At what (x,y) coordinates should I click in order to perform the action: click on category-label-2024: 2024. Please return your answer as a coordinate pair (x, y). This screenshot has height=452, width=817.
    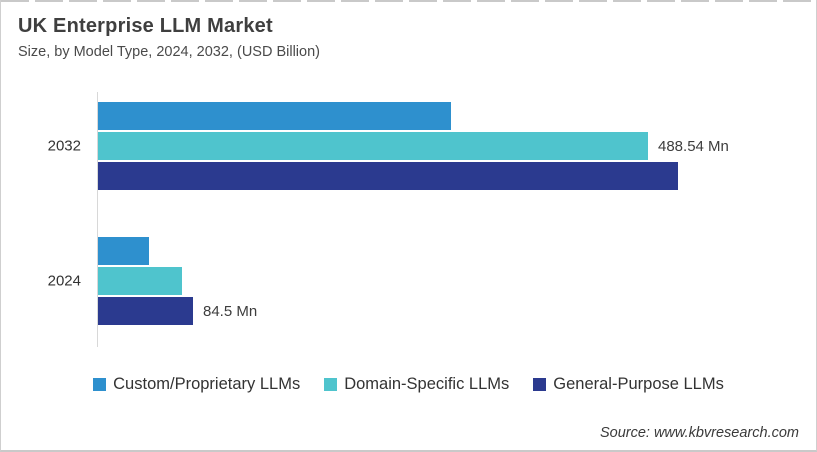
    Looking at the image, I should click on (64, 281).